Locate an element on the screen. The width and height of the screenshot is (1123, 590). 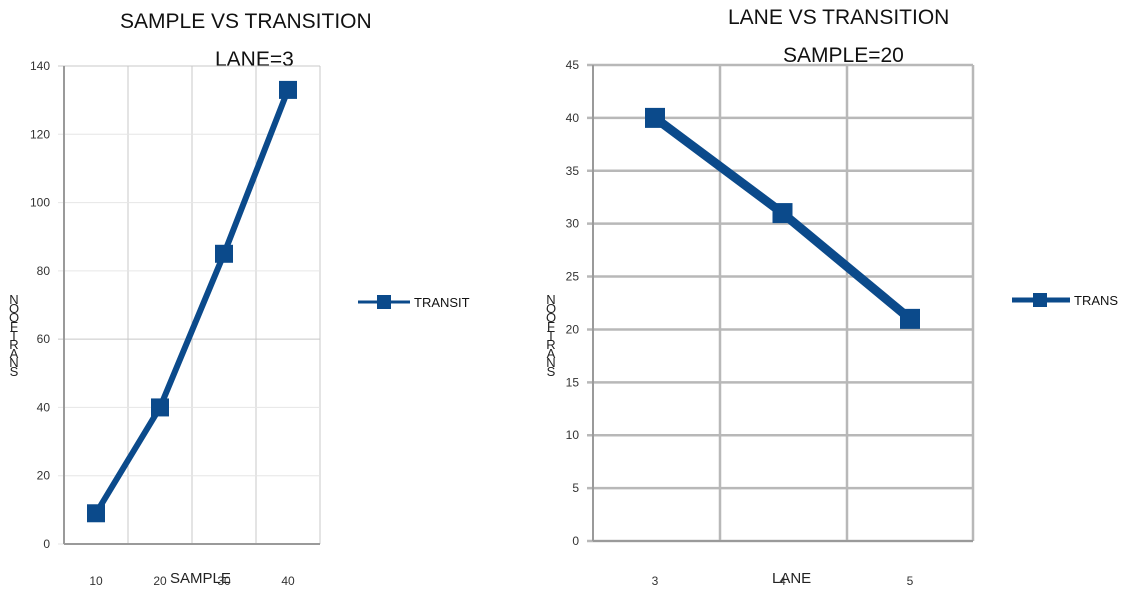
y-tick-label: 60 is located at coordinates (44, 339).